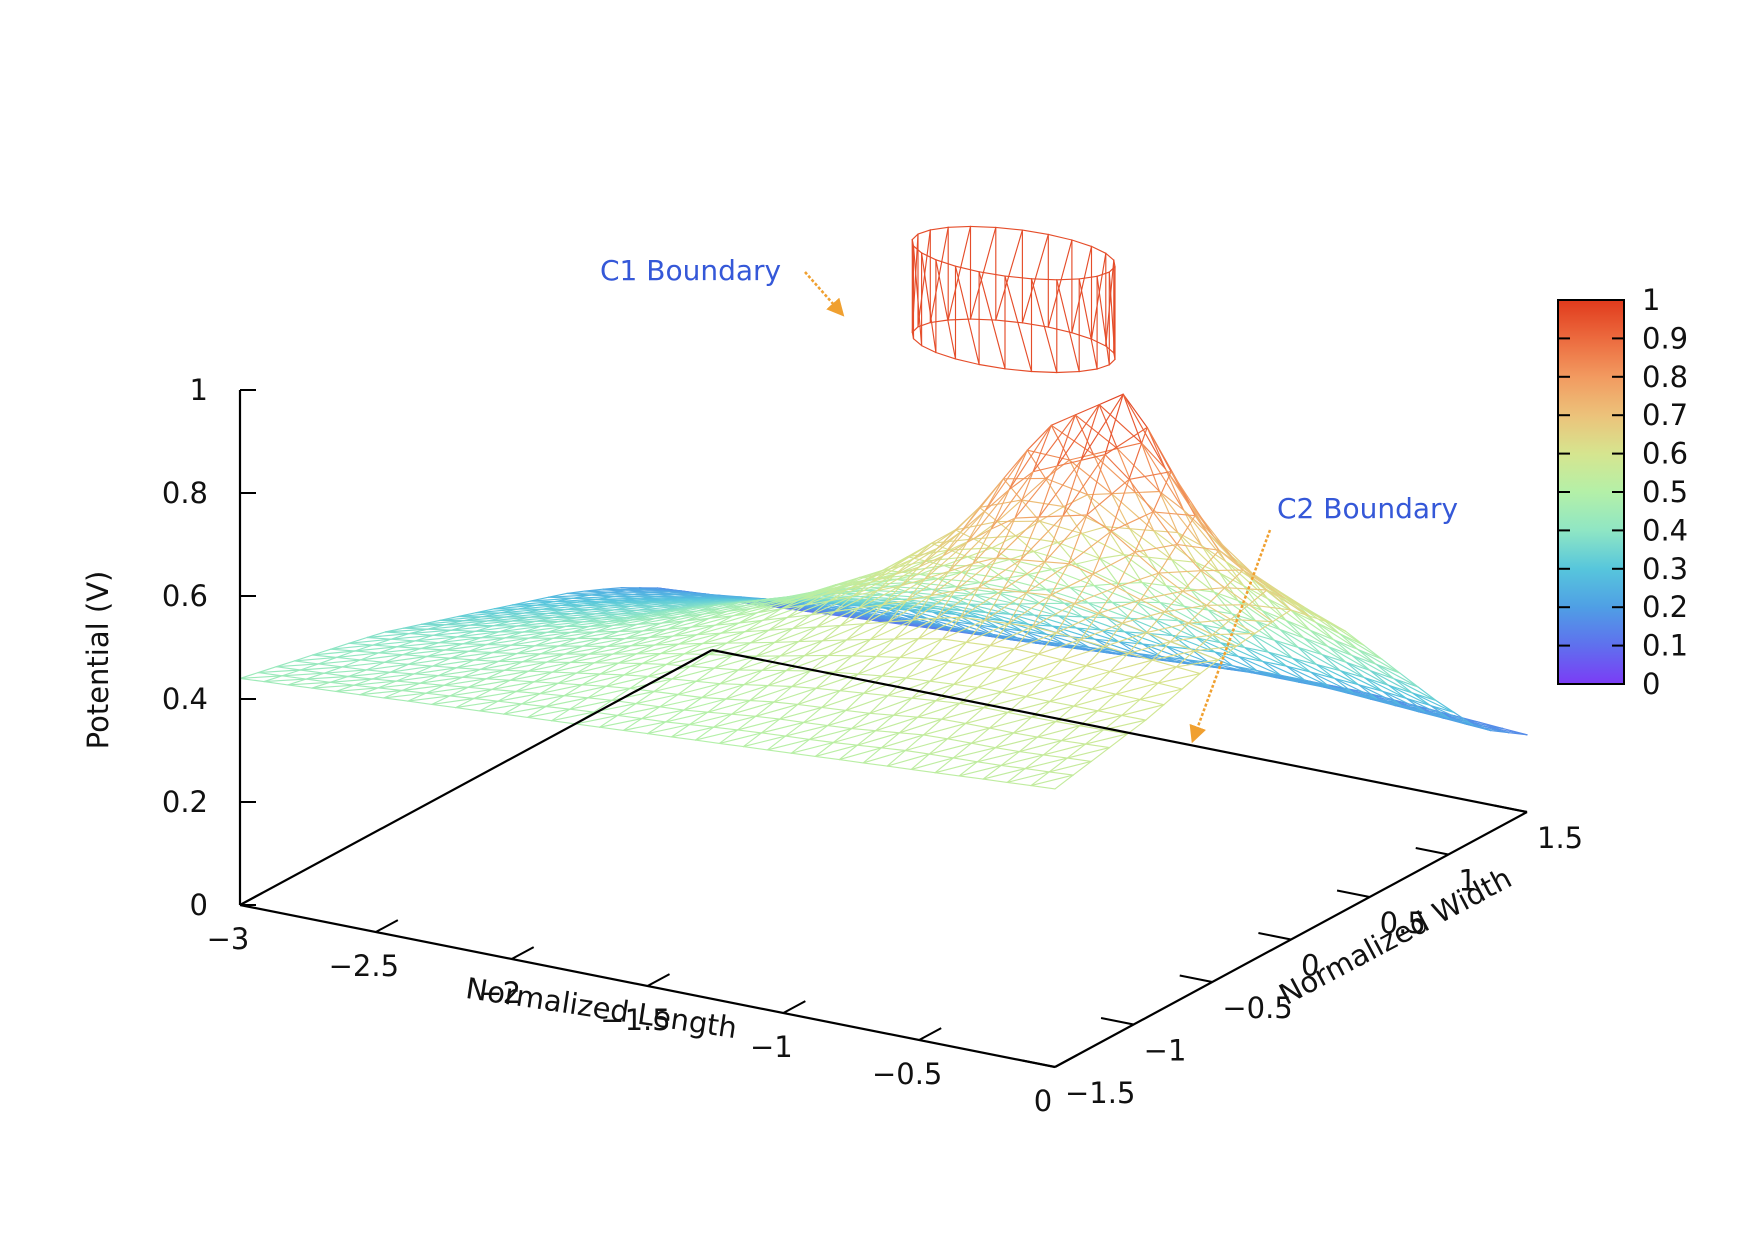 The image size is (1762, 1237). What do you see at coordinates (1367, 508) in the screenshot?
I see `annotation-c2-label: C2 Boundary` at bounding box center [1367, 508].